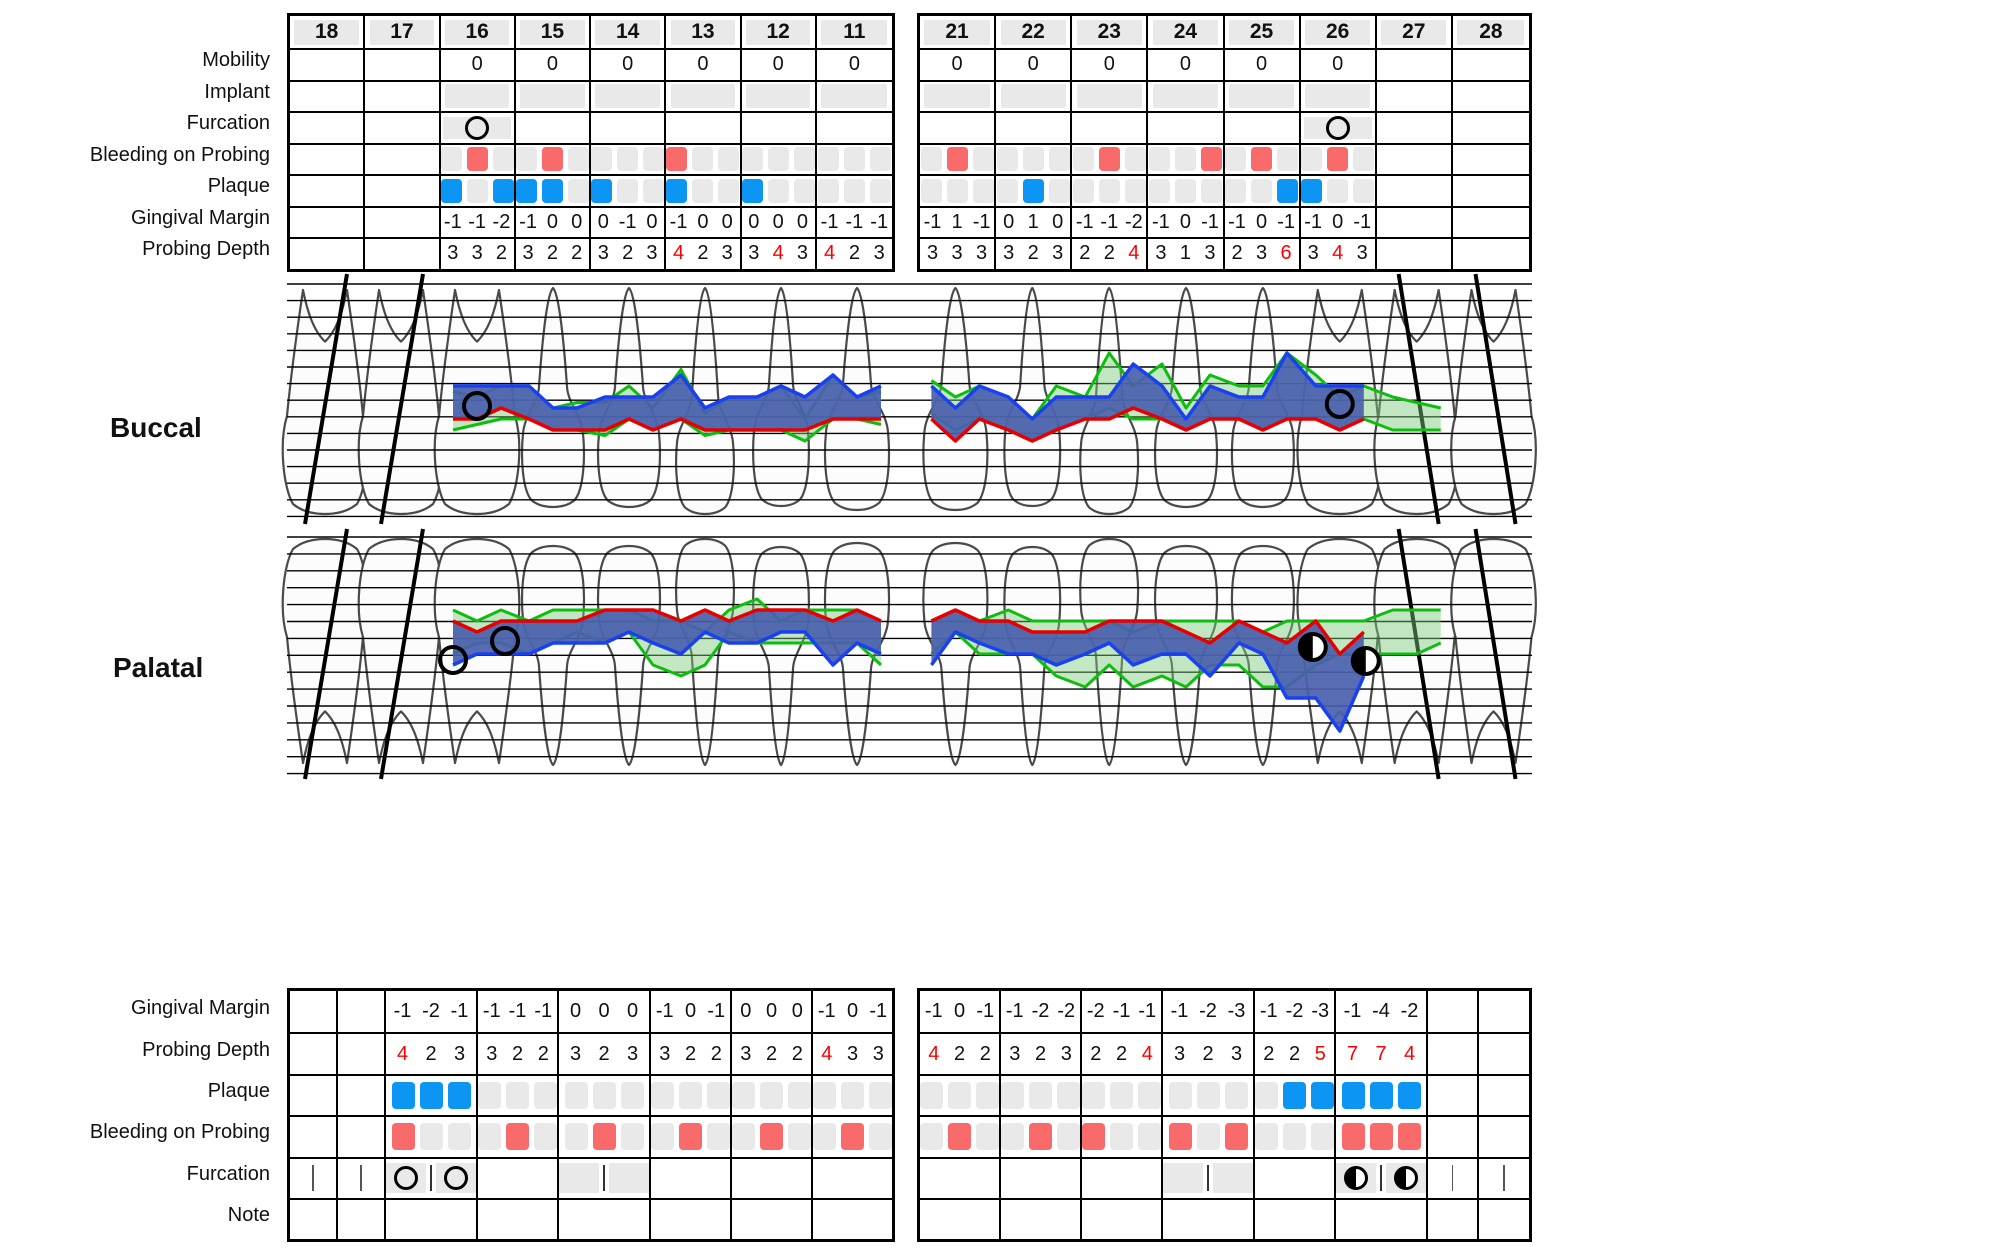 The width and height of the screenshot is (2000, 1250). Describe the element at coordinates (1186, 32) in the screenshot. I see `tooth-header-24: 24` at that location.